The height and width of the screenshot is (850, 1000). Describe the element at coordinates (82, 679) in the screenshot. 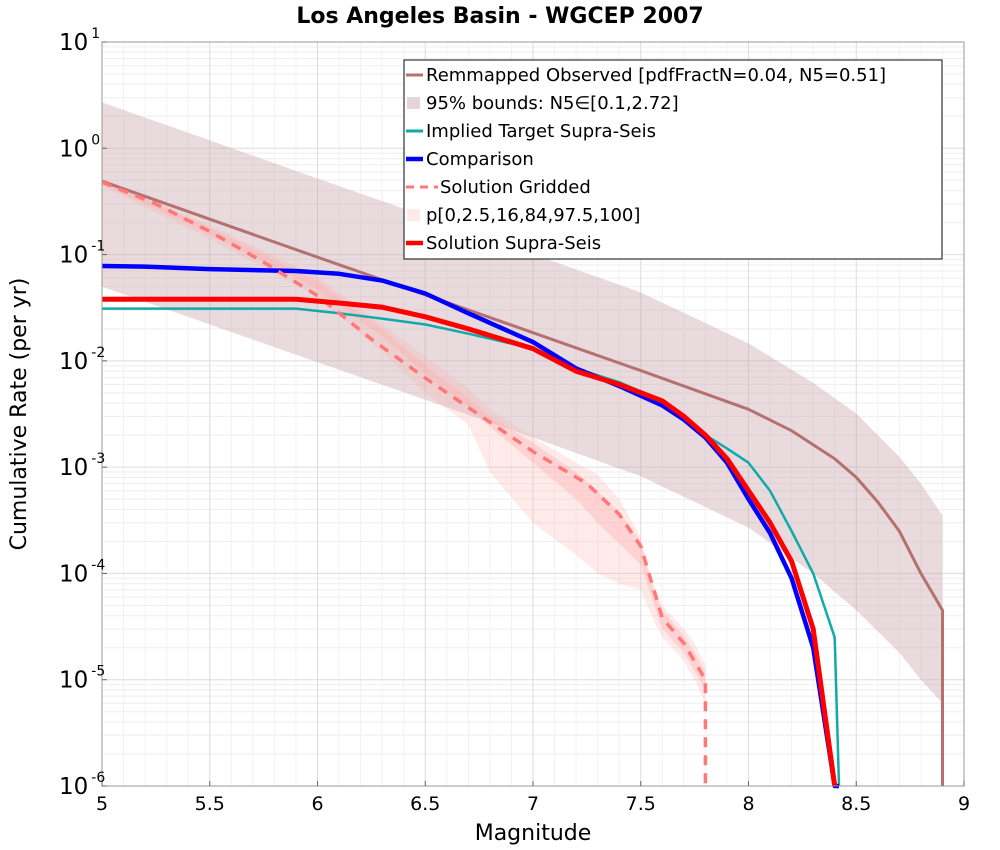

I see `y-tick-label: 10 -5` at that location.